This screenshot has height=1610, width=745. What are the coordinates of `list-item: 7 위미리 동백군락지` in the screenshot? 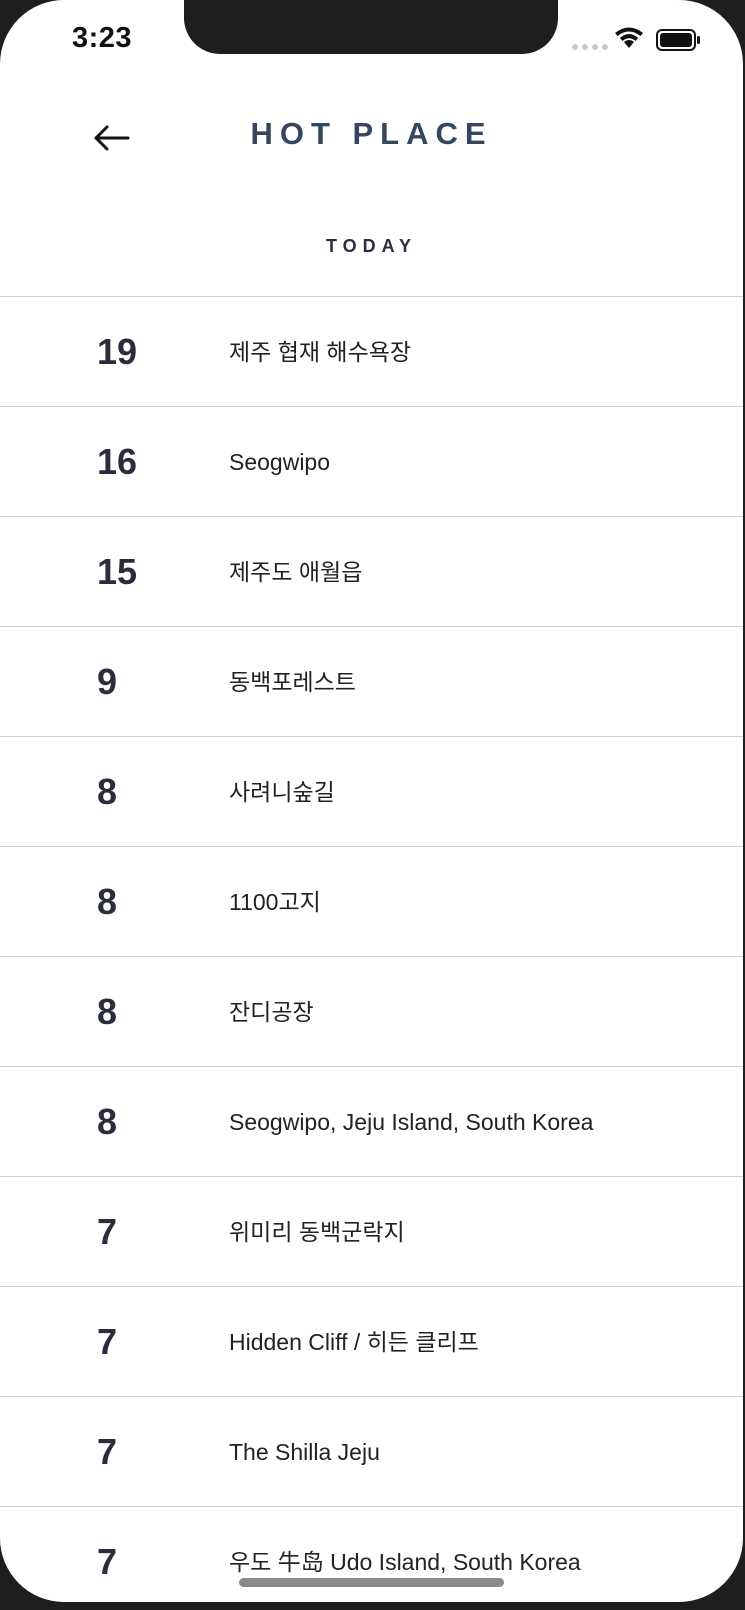 It's located at (371, 1232).